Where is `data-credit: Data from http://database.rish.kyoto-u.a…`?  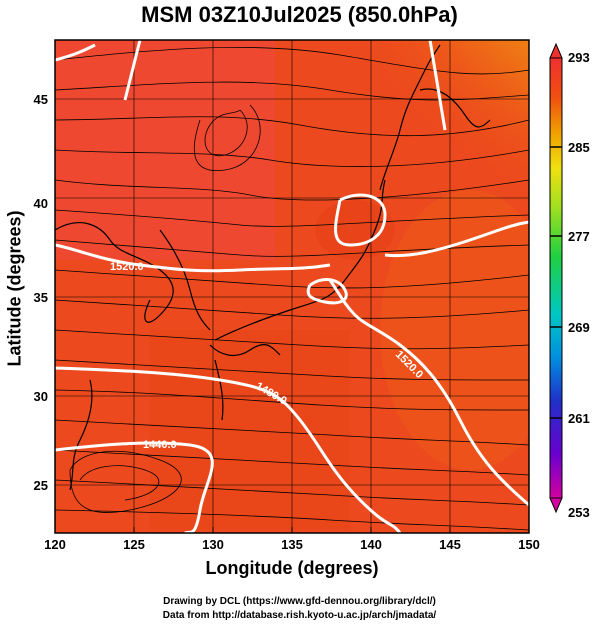
data-credit: Data from http://database.rish.kyoto-u.a… is located at coordinates (299, 615).